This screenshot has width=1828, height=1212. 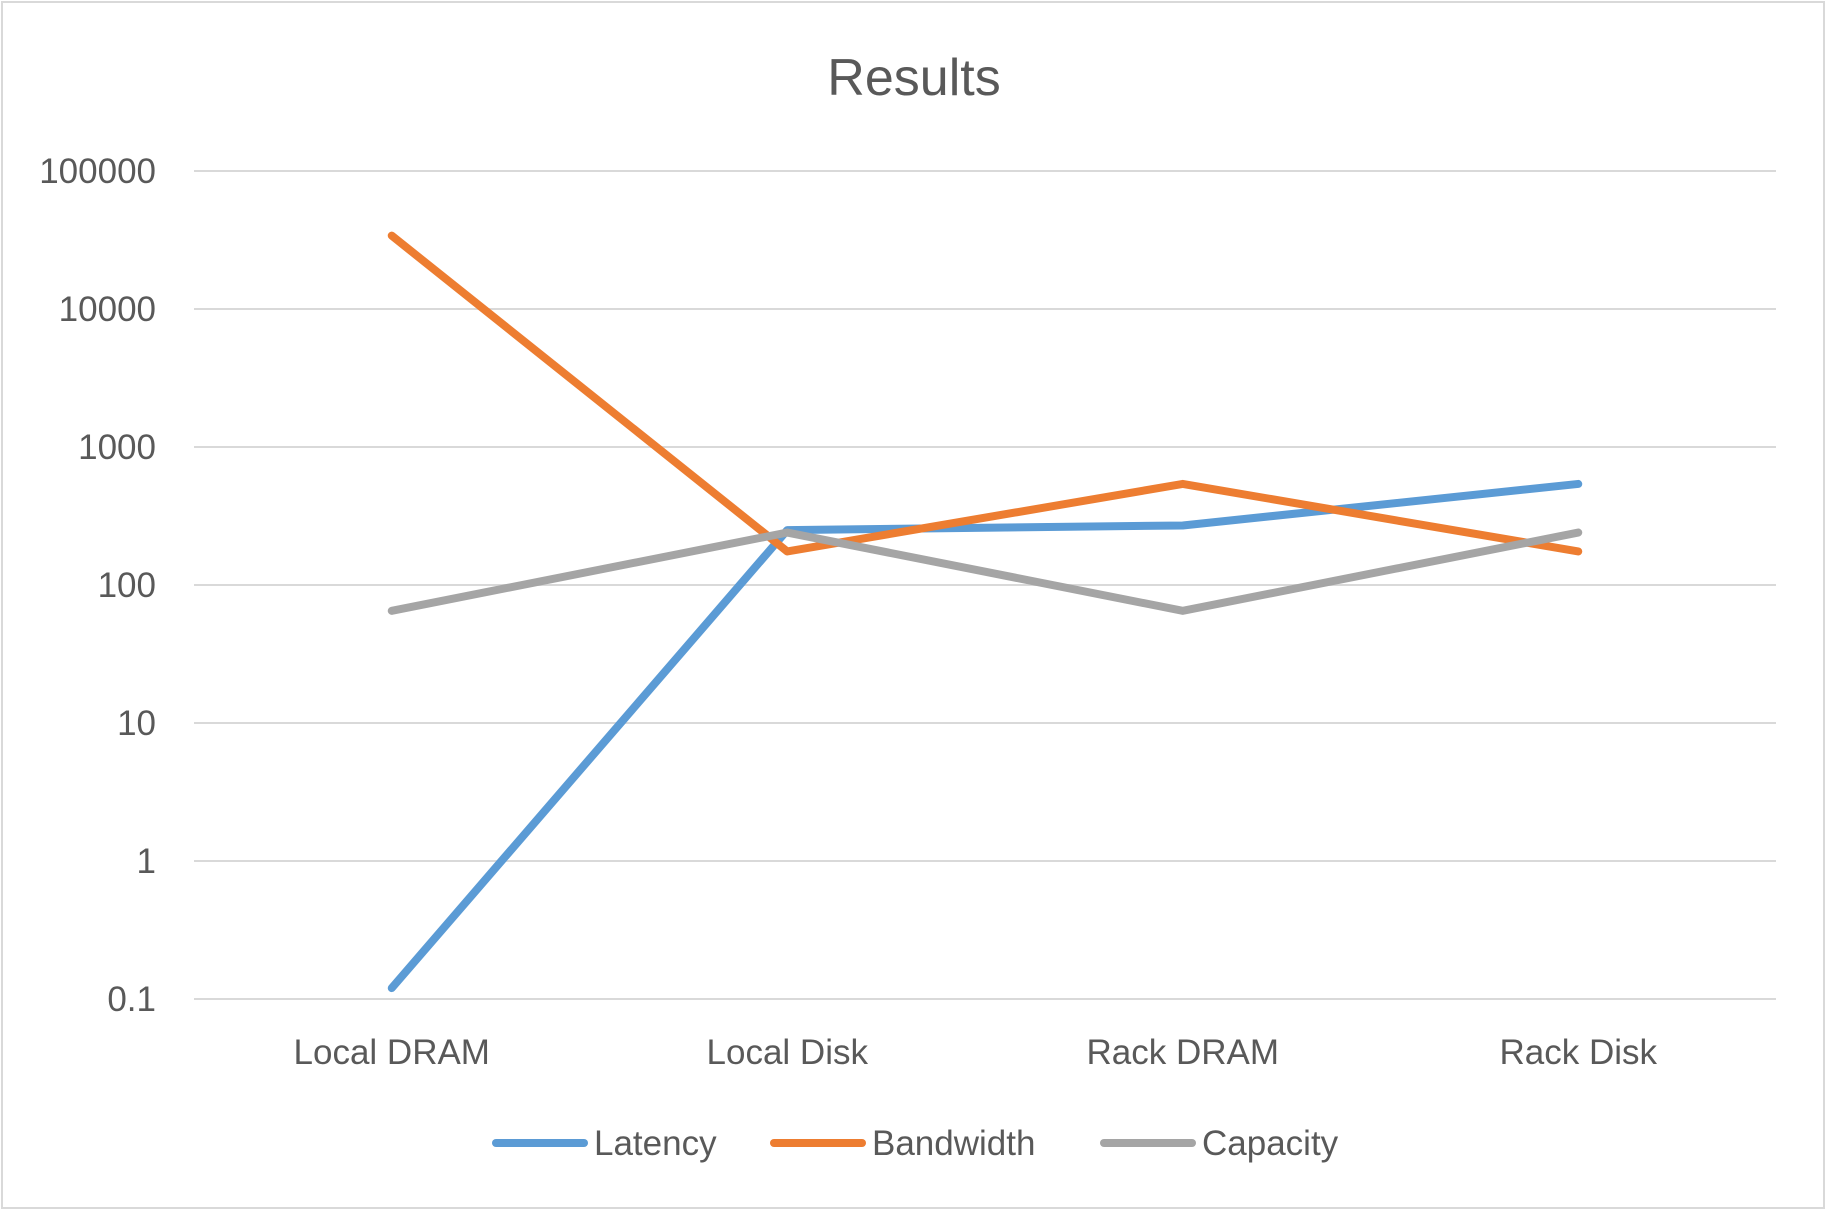 What do you see at coordinates (136, 723) in the screenshot?
I see `y-tick-label: 10` at bounding box center [136, 723].